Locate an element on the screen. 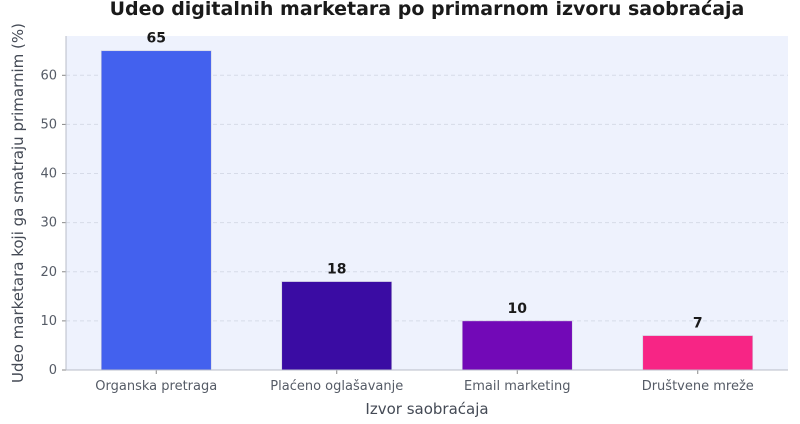 This screenshot has width=800, height=424. y-tick-label: 40 is located at coordinates (48, 174).